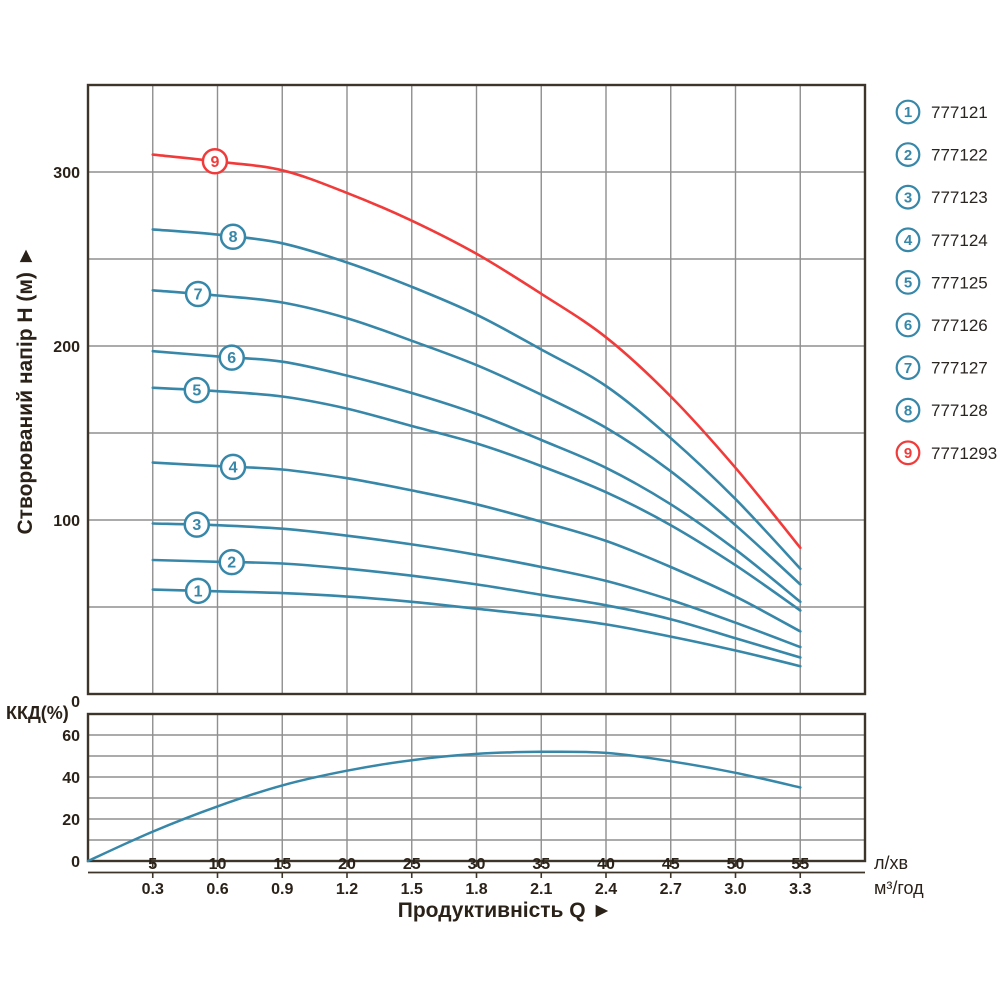  I want to click on legend-code-8: 777128, so click(959, 410).